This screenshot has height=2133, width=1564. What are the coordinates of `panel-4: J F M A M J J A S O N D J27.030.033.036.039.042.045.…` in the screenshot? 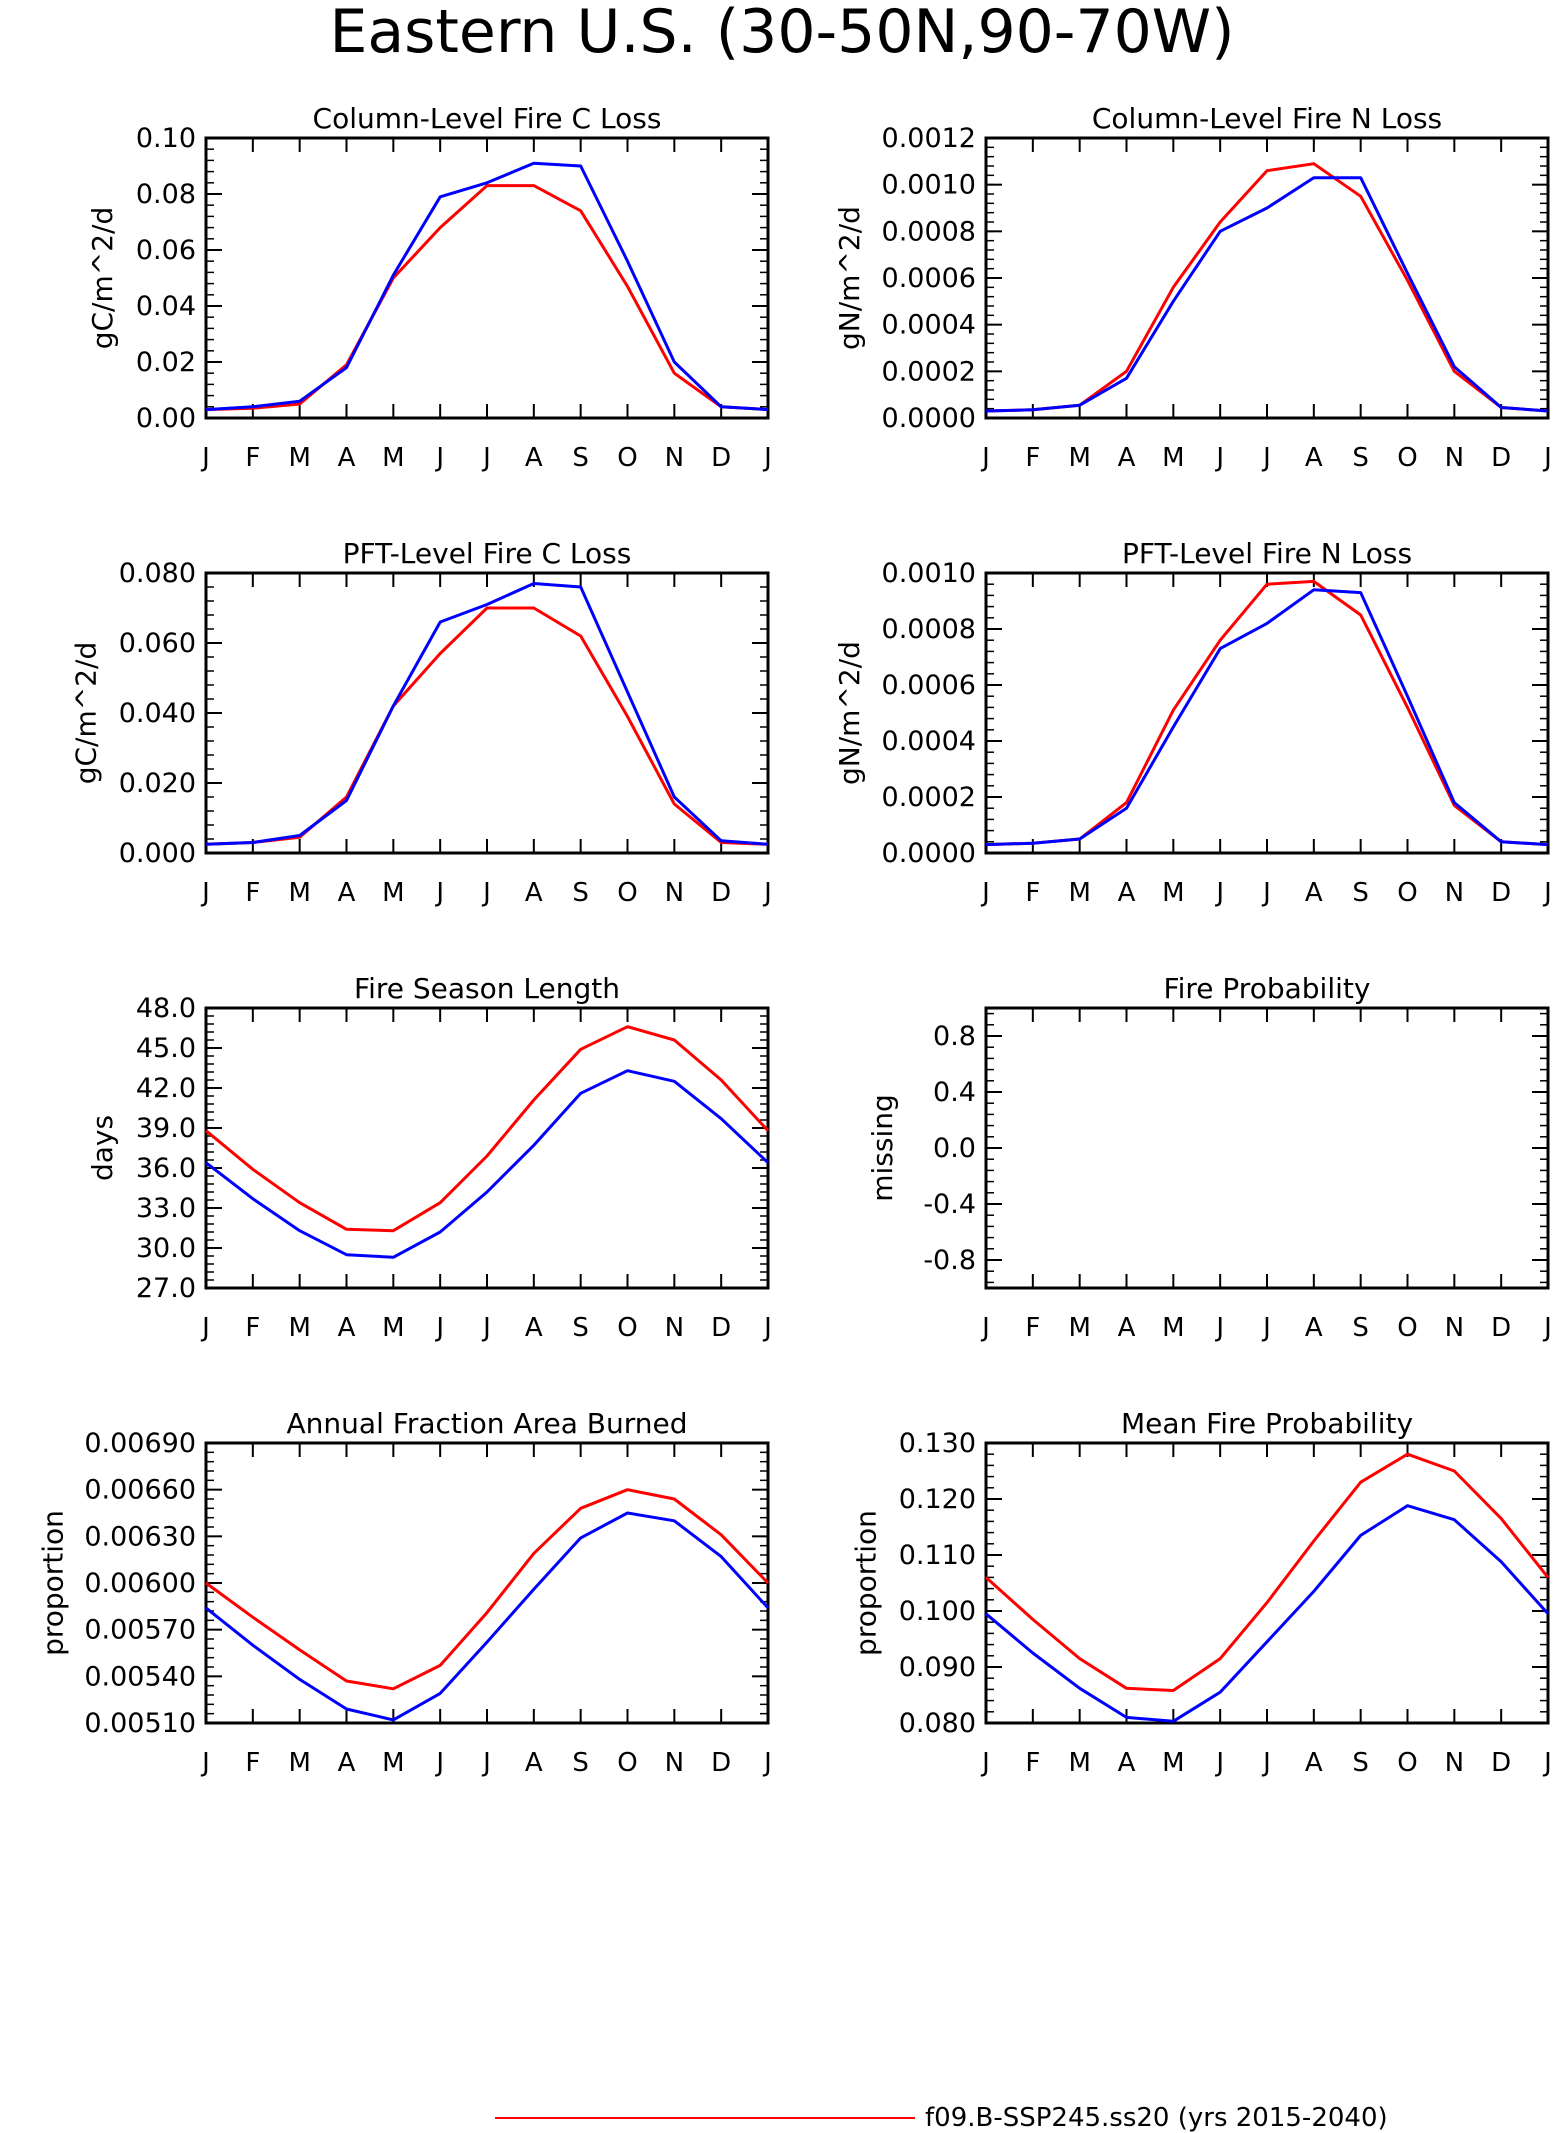 It's located at (429, 1157).